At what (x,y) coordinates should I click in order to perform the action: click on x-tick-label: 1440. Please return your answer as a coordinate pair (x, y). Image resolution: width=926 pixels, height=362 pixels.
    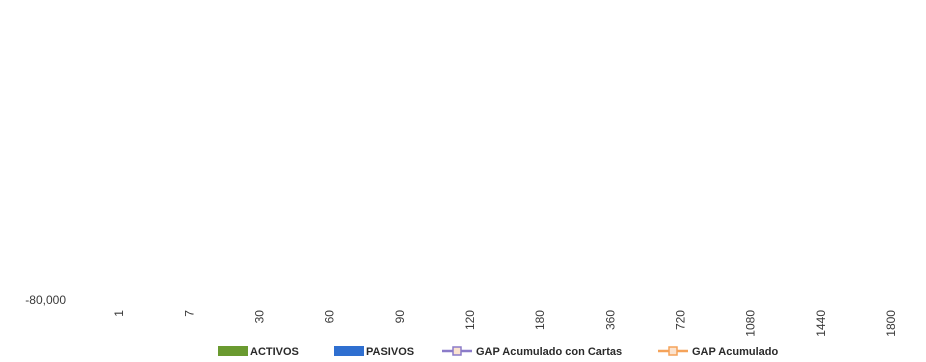
    Looking at the image, I should click on (821, 323).